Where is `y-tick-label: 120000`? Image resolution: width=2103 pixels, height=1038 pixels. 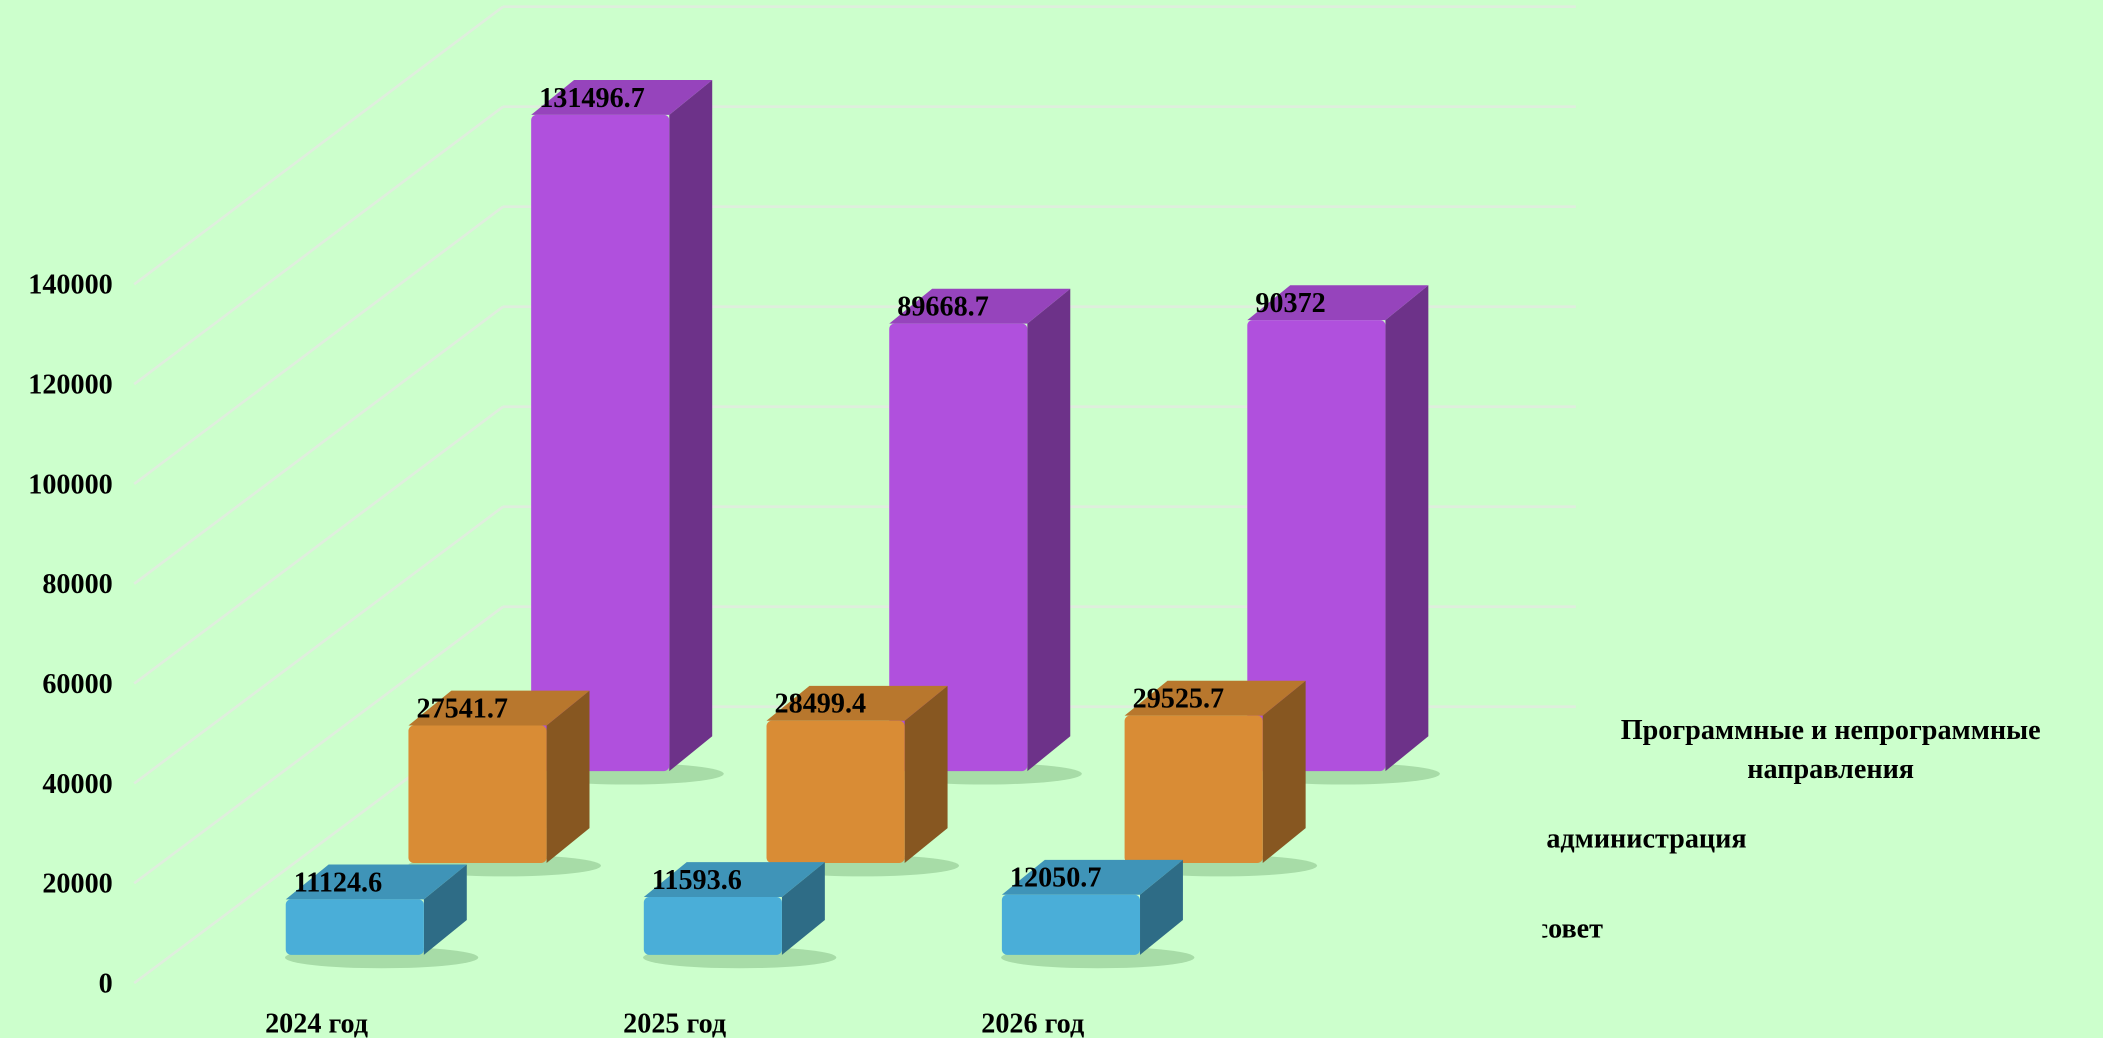 y-tick-label: 120000 is located at coordinates (70, 385).